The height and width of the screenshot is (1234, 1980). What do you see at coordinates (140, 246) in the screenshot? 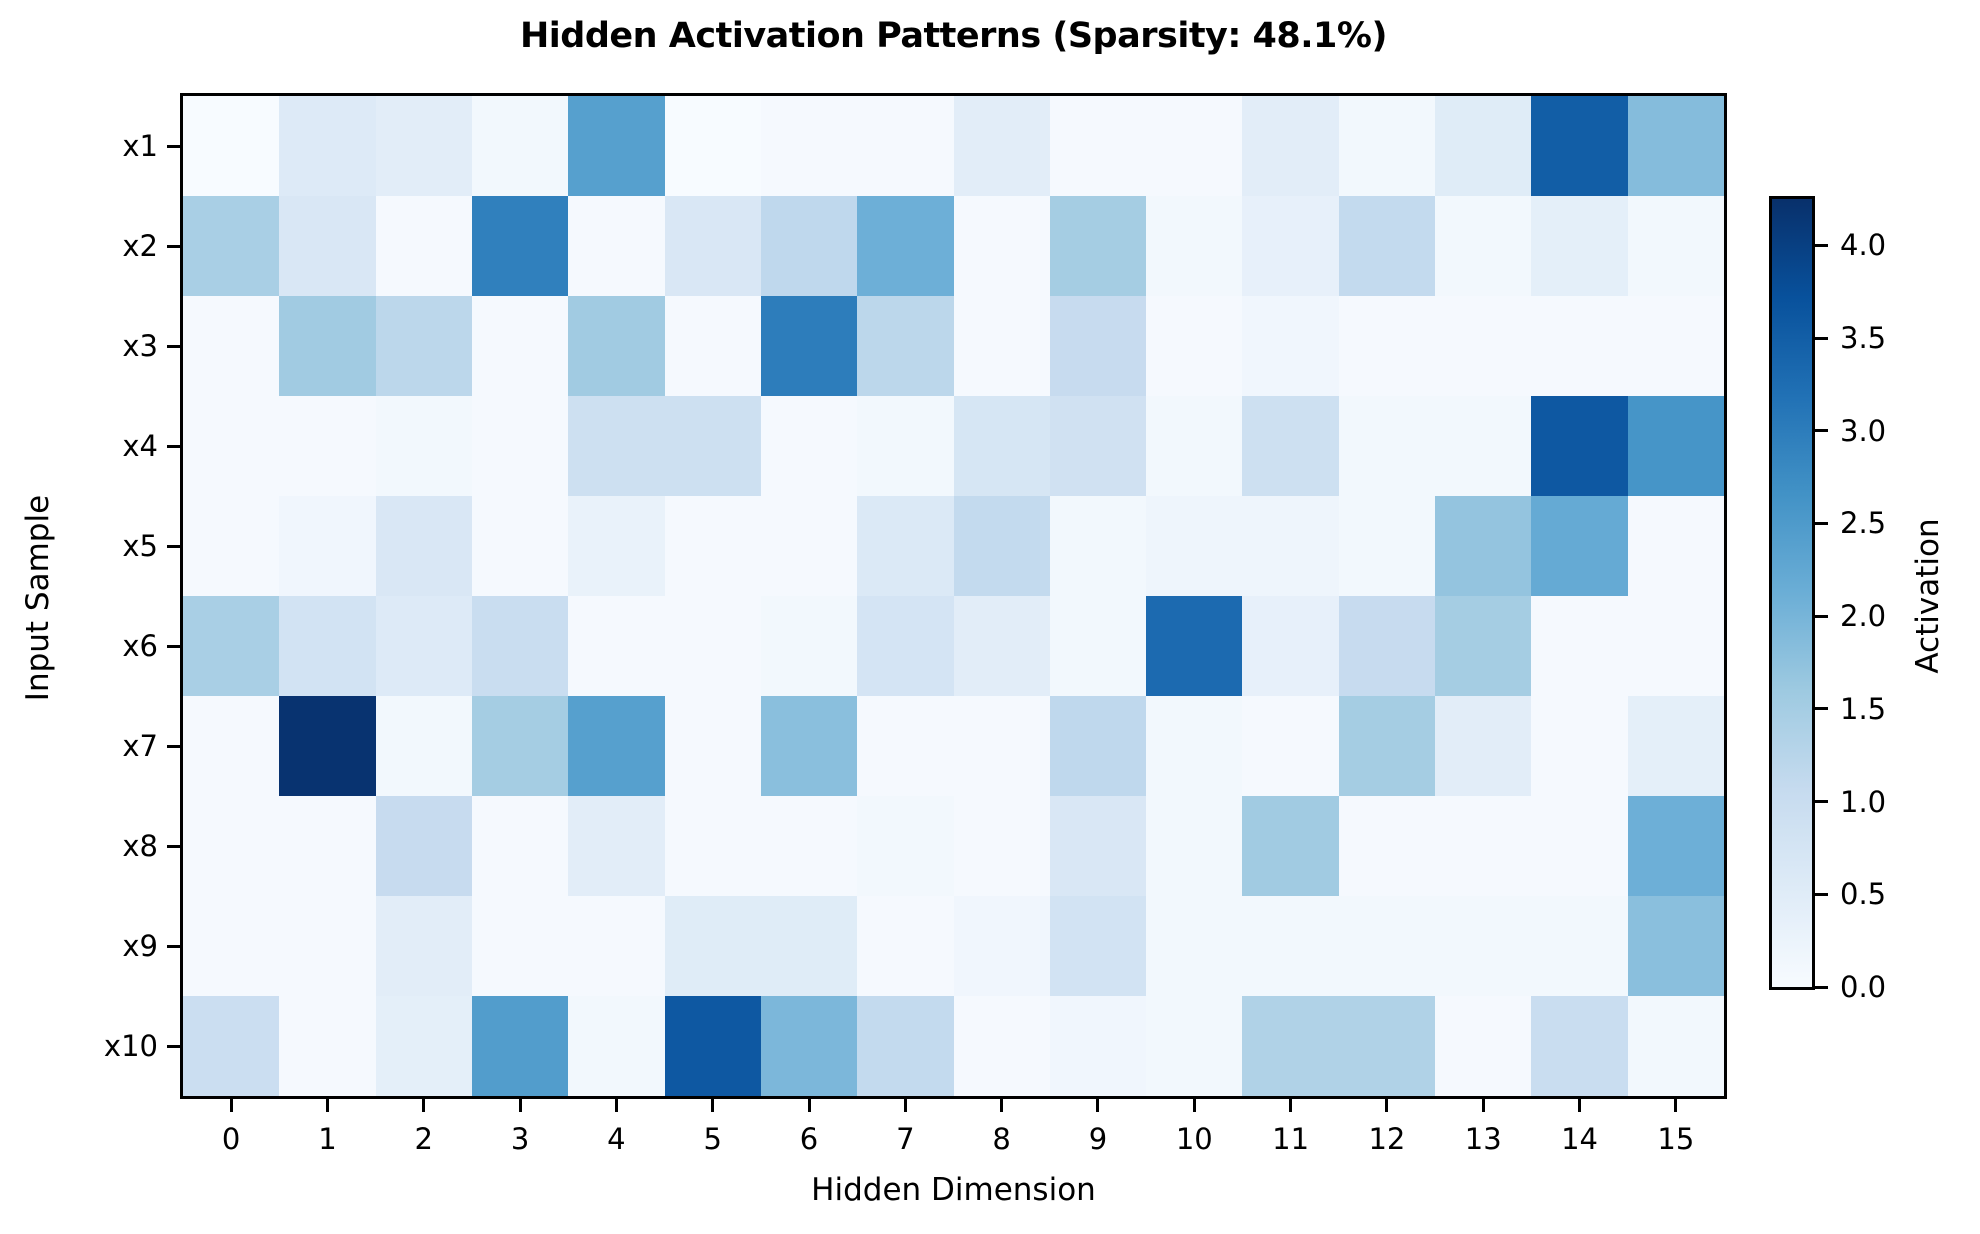
I see `y-tick-label: x2` at bounding box center [140, 246].